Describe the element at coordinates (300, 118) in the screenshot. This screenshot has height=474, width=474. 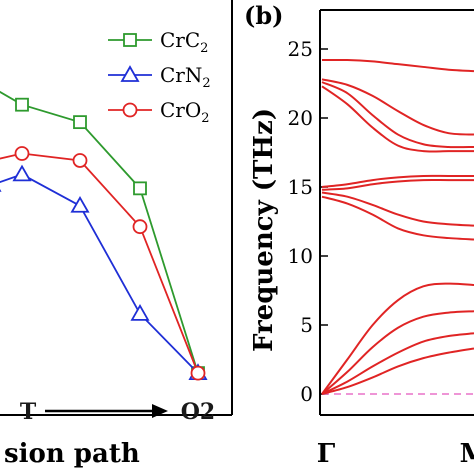
I see `y-tick-label-20: 20` at that location.